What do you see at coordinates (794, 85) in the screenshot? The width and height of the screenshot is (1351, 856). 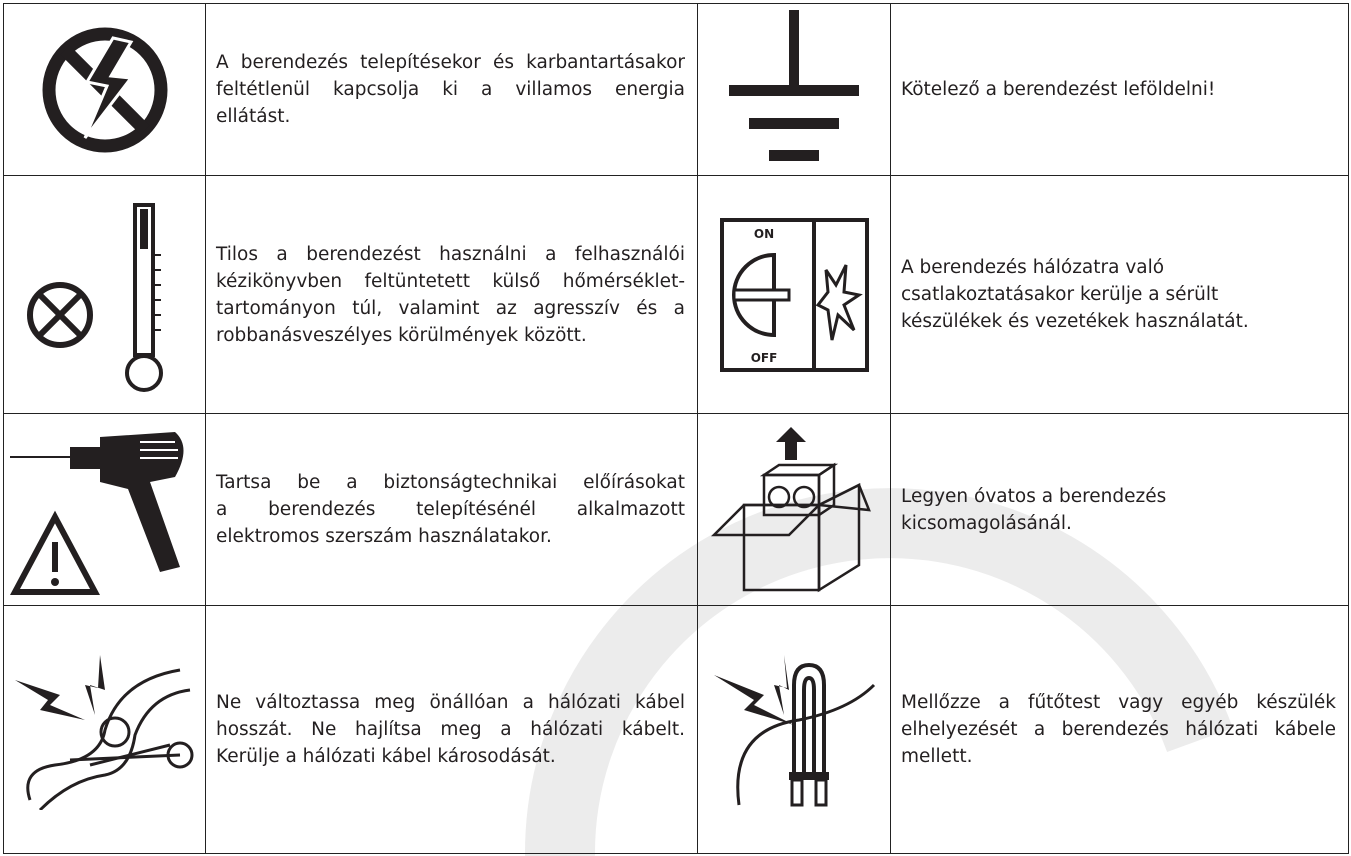 I see `ground-icon` at bounding box center [794, 85].